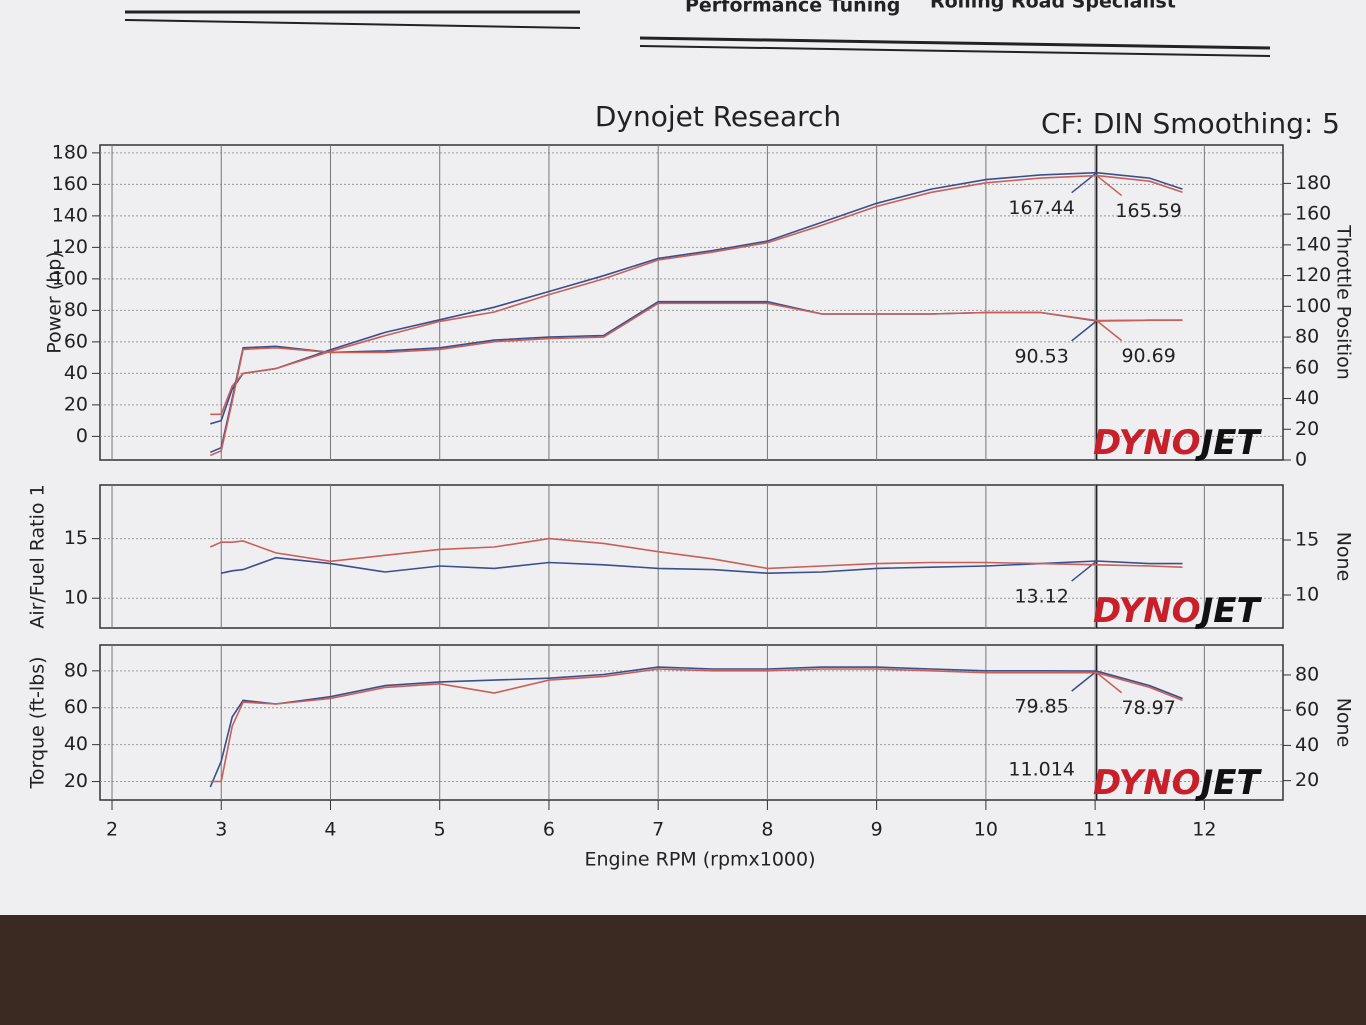 The width and height of the screenshot is (1366, 1025). I want to click on y-axis-label: Air/Fuel Ratio 1, so click(38, 556).